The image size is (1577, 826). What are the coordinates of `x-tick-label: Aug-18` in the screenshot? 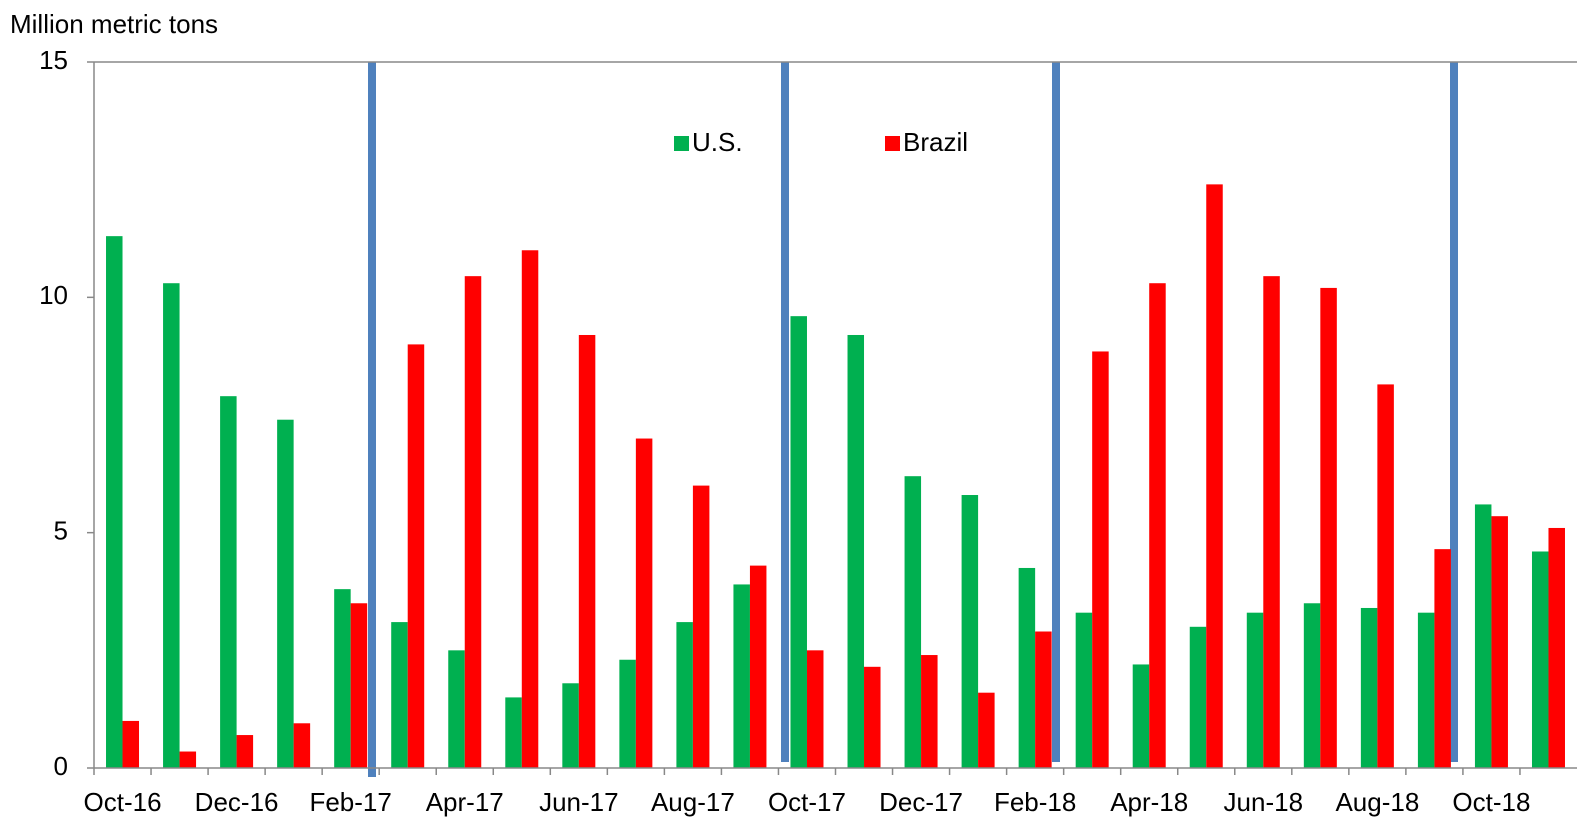 It's located at (1377, 802).